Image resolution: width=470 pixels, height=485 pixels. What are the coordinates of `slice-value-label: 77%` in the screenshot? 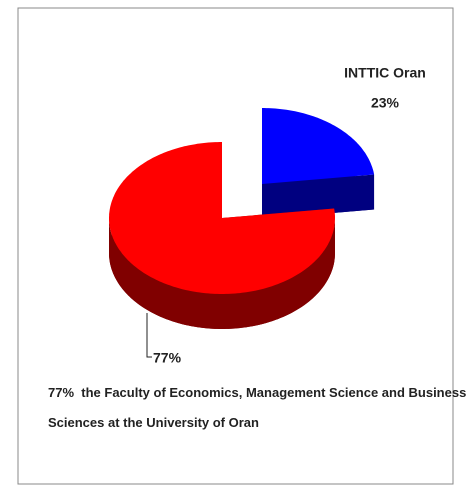 It's located at (167, 358).